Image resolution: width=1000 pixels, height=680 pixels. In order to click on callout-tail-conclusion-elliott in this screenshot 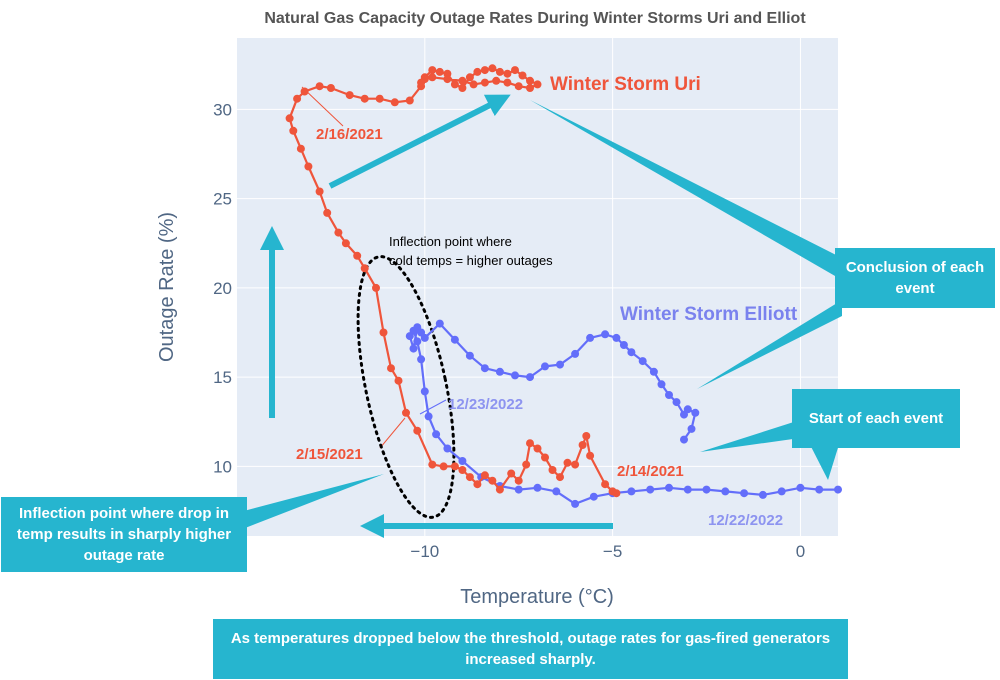, I will do `click(769, 344)`.